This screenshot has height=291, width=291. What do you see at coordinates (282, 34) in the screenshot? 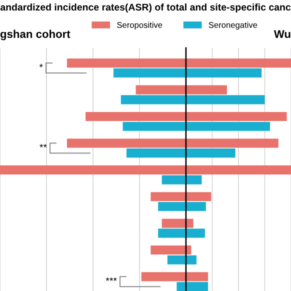
I see `text: Wu` at bounding box center [282, 34].